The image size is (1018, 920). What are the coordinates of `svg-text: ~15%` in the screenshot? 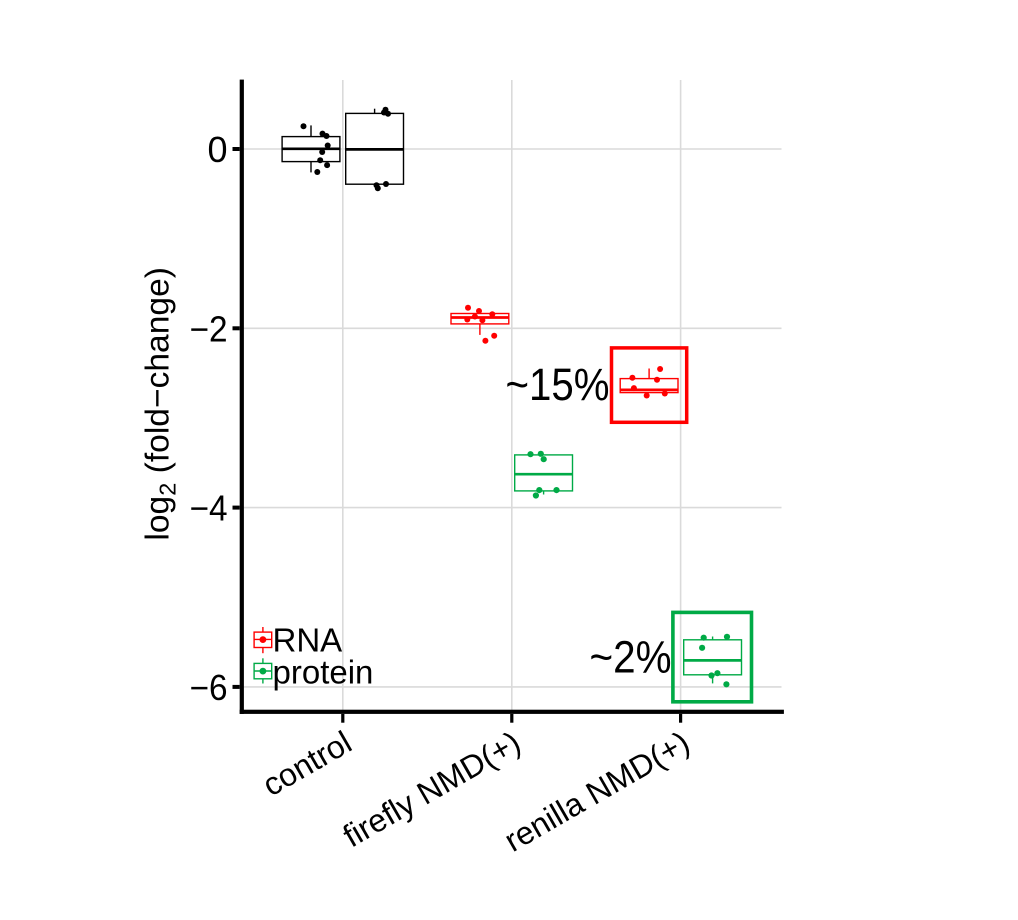 It's located at (558, 384).